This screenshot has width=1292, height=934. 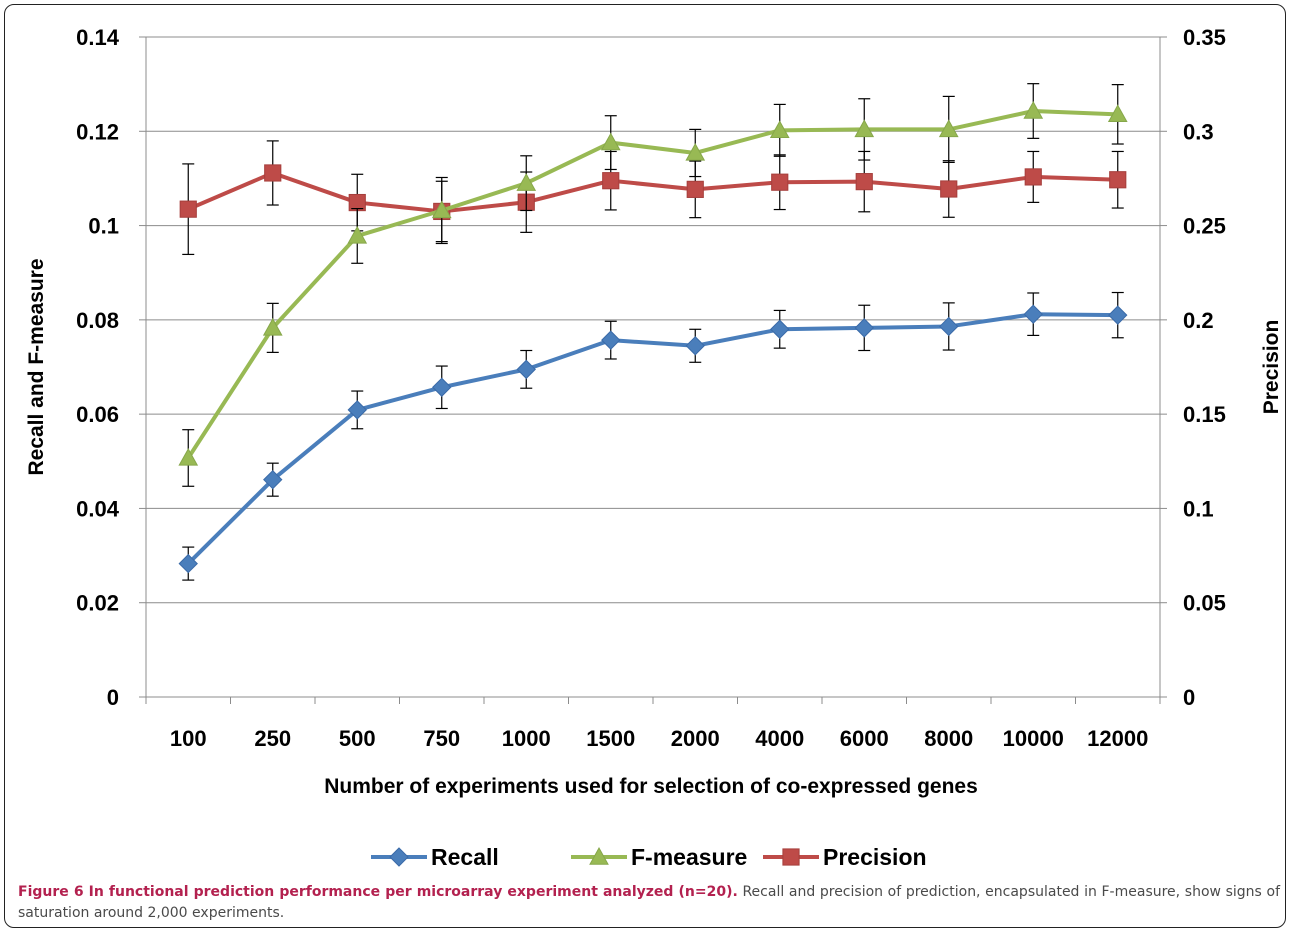 I want to click on x-tick-label: 100, so click(x=188, y=738).